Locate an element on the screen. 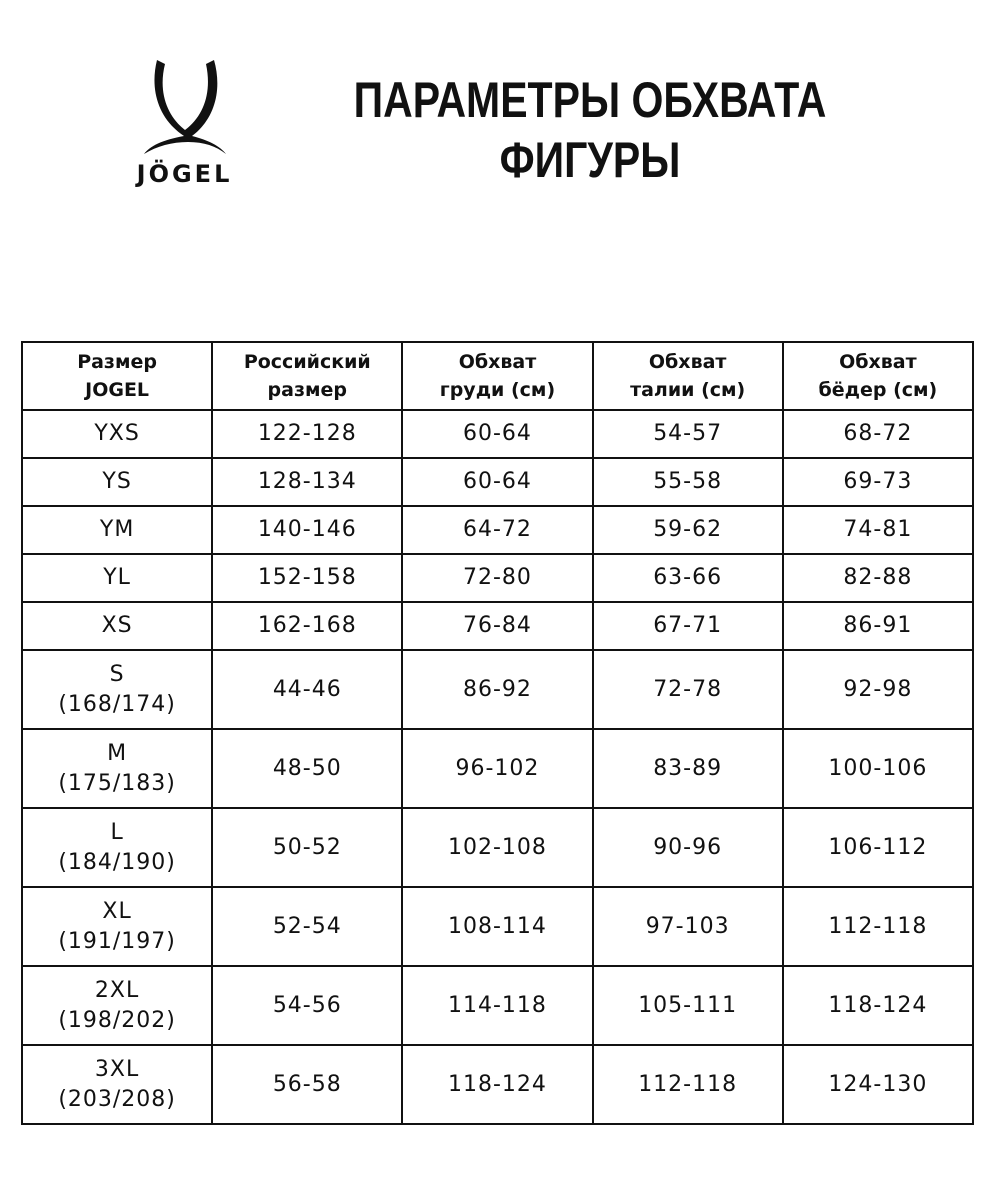  header-line: груди (см) is located at coordinates (497, 390).